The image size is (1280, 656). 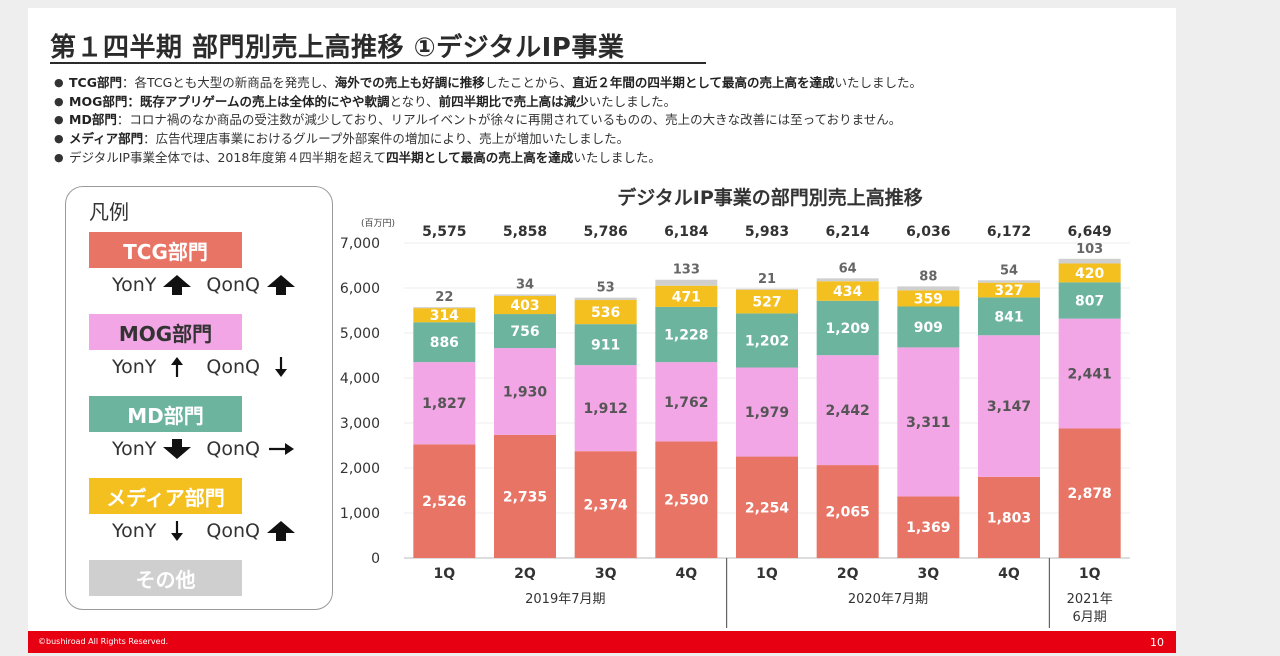 What do you see at coordinates (1089, 249) in the screenshot?
I see `data-label-other: 103` at bounding box center [1089, 249].